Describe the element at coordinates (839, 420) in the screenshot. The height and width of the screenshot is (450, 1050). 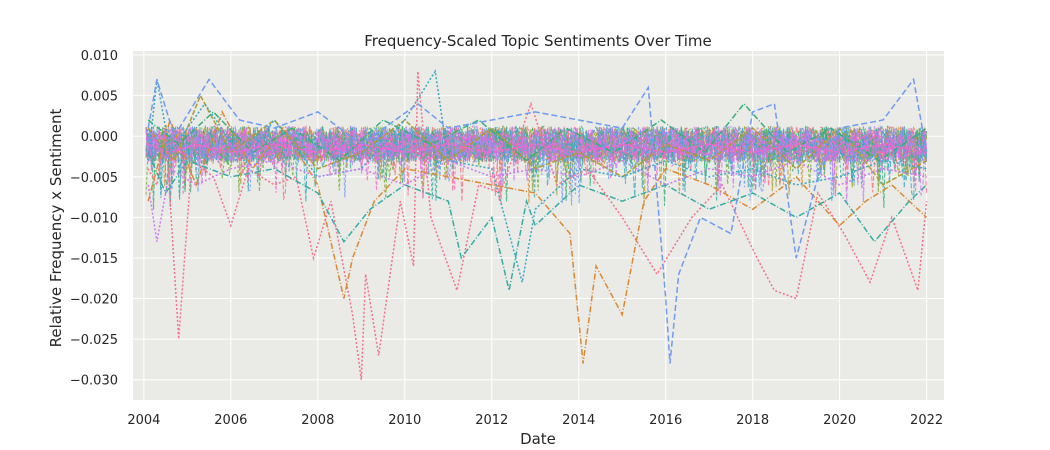
I see `x-tick-label: 2020` at that location.